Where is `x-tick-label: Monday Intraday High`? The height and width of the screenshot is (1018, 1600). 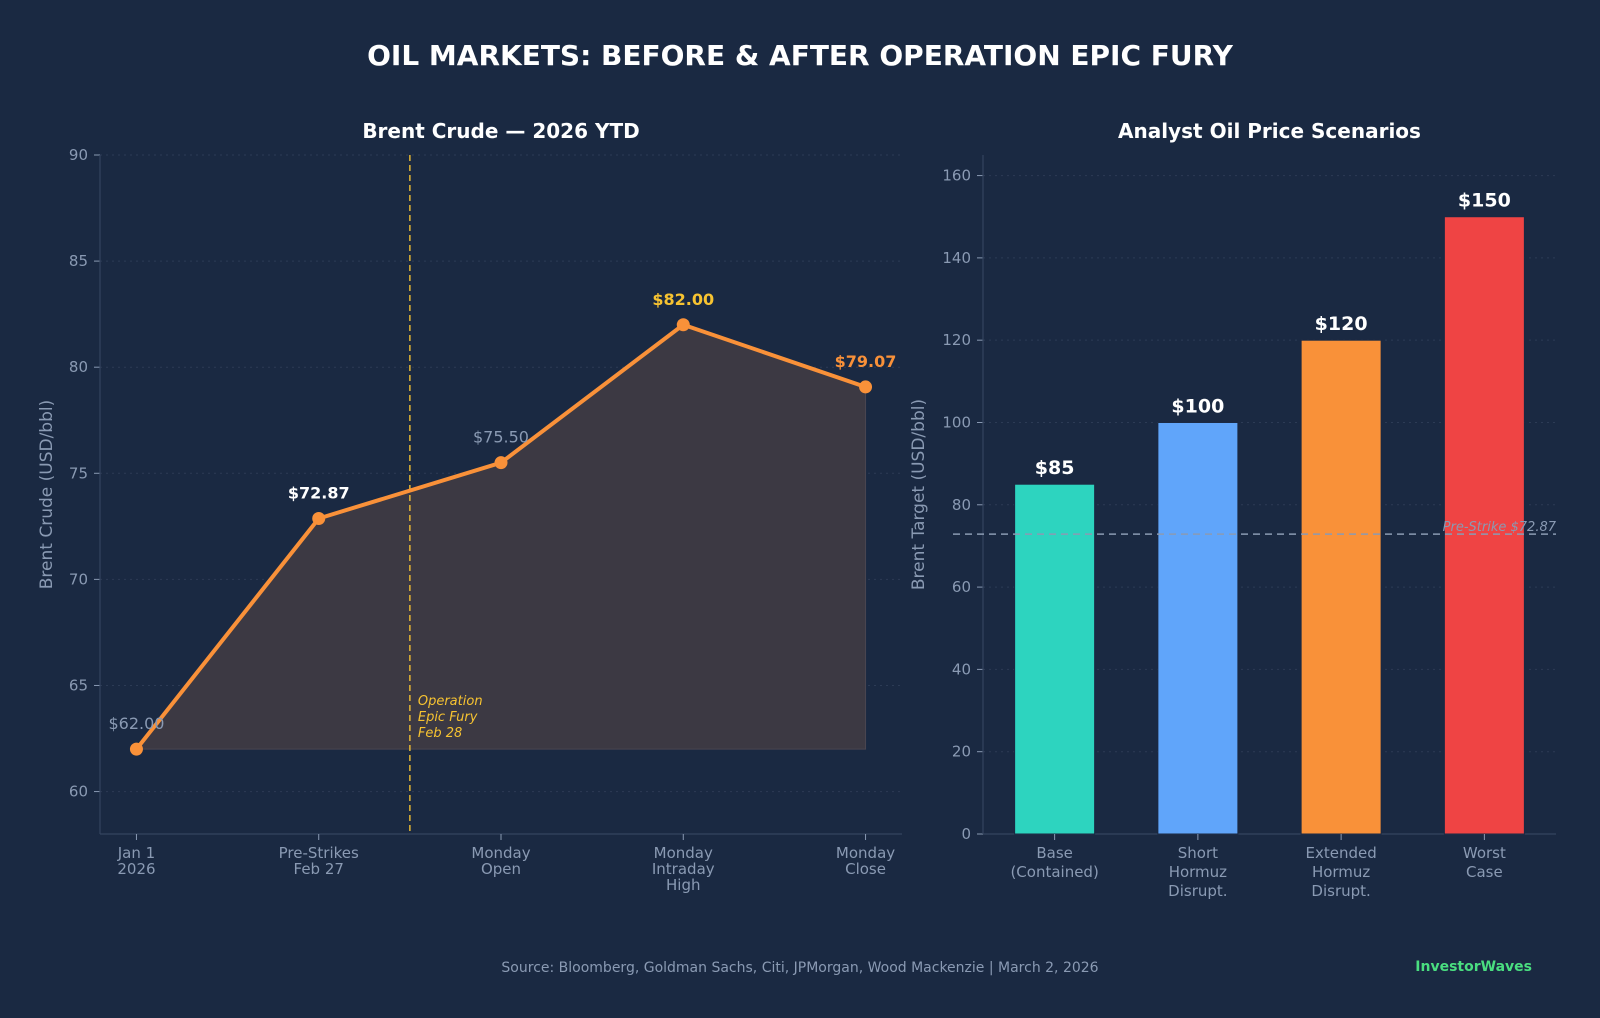
x-tick-label: Monday Intraday High is located at coordinates (683, 869).